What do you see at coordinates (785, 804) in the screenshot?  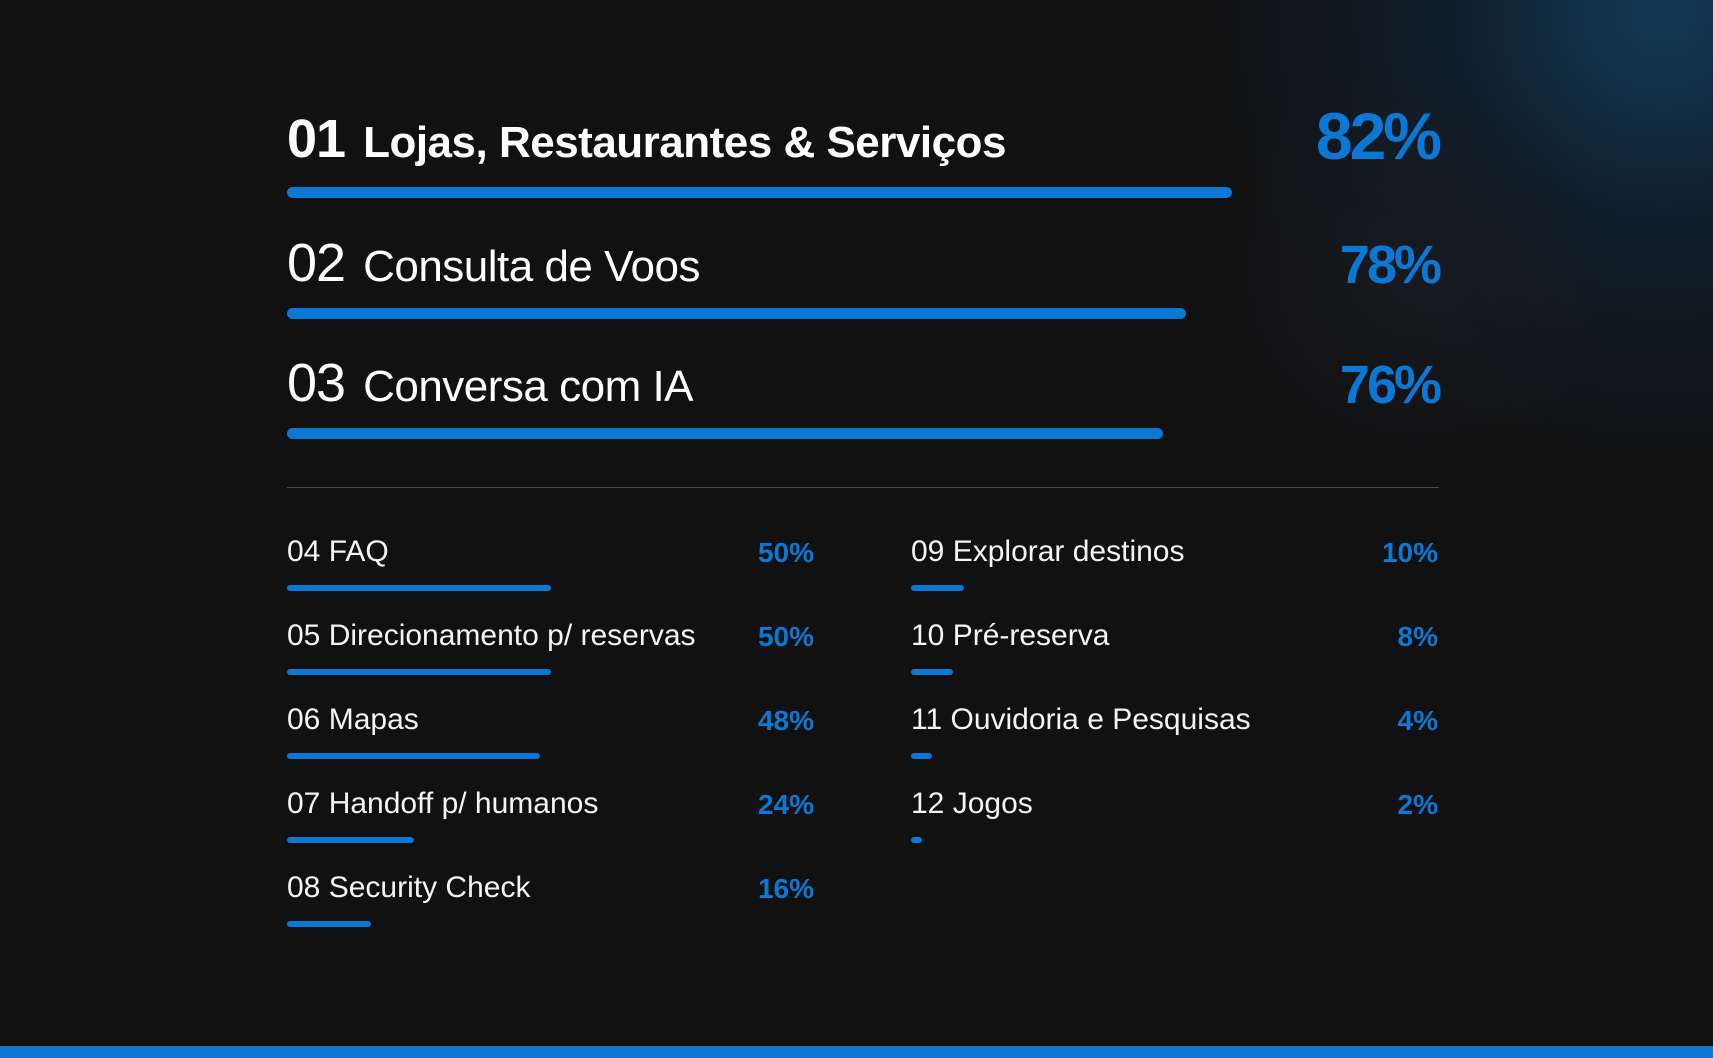 I see `left-column-item-percent: 24%` at bounding box center [785, 804].